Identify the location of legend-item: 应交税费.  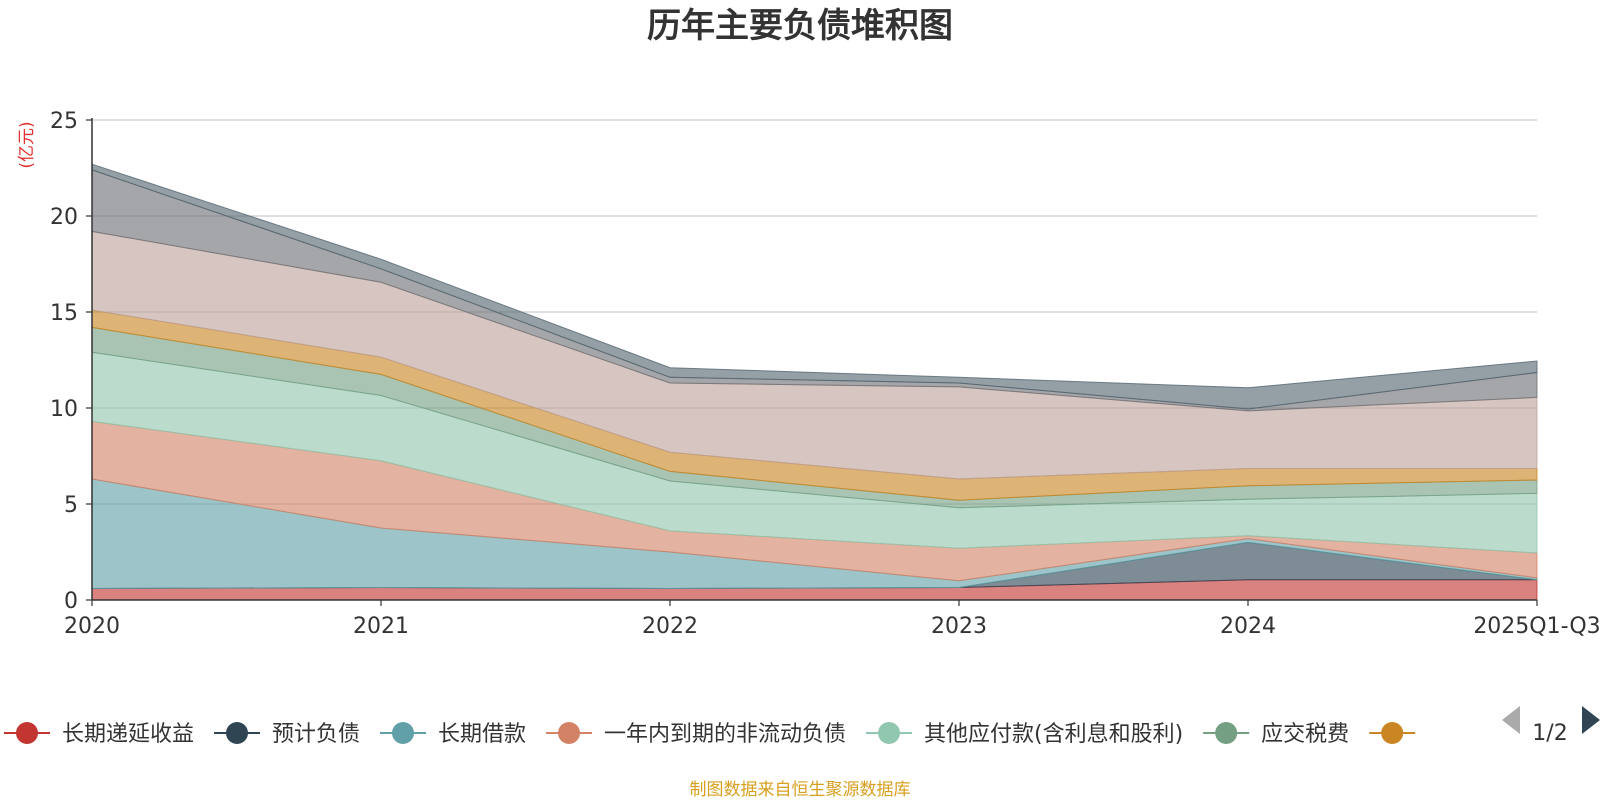
(1276, 734).